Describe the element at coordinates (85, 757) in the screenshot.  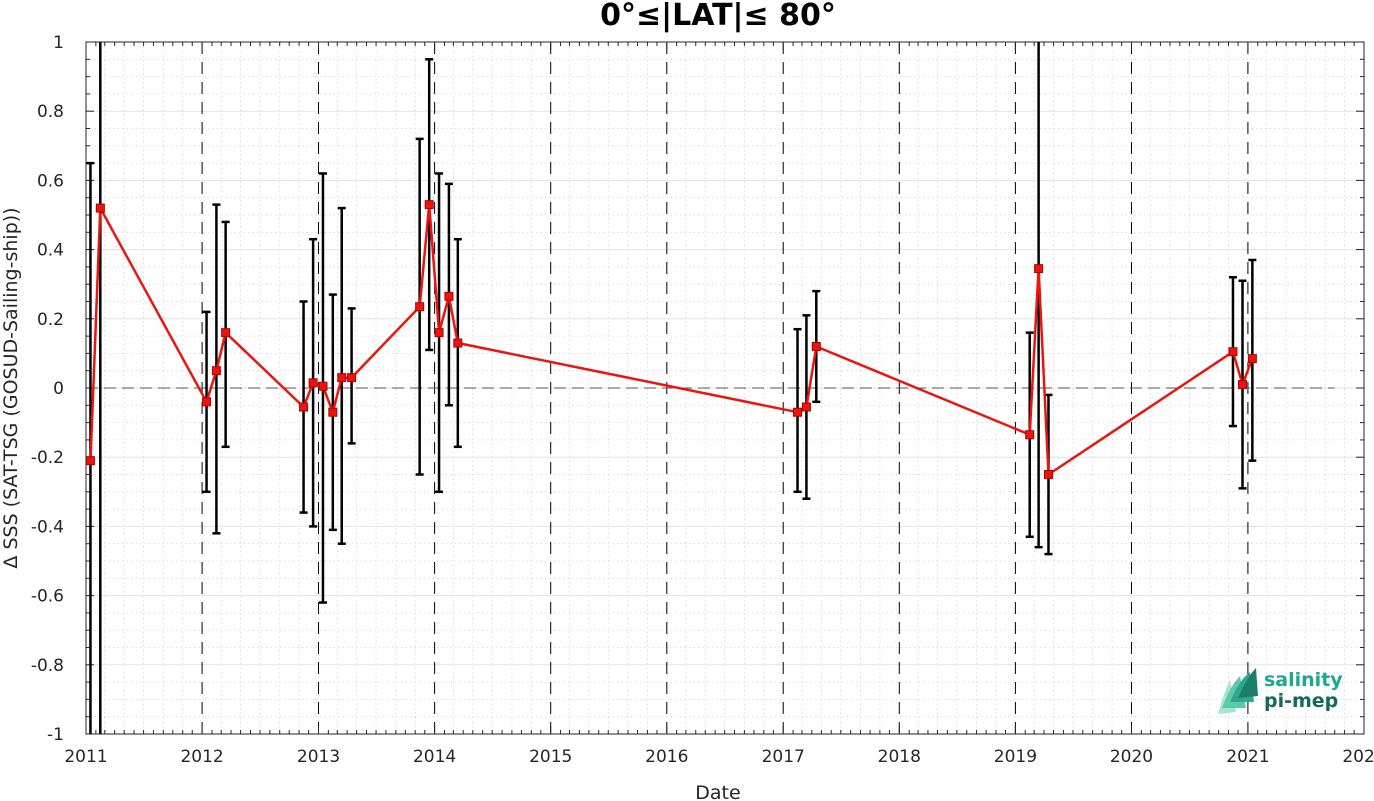
I see `x-tick-label: 2011` at that location.